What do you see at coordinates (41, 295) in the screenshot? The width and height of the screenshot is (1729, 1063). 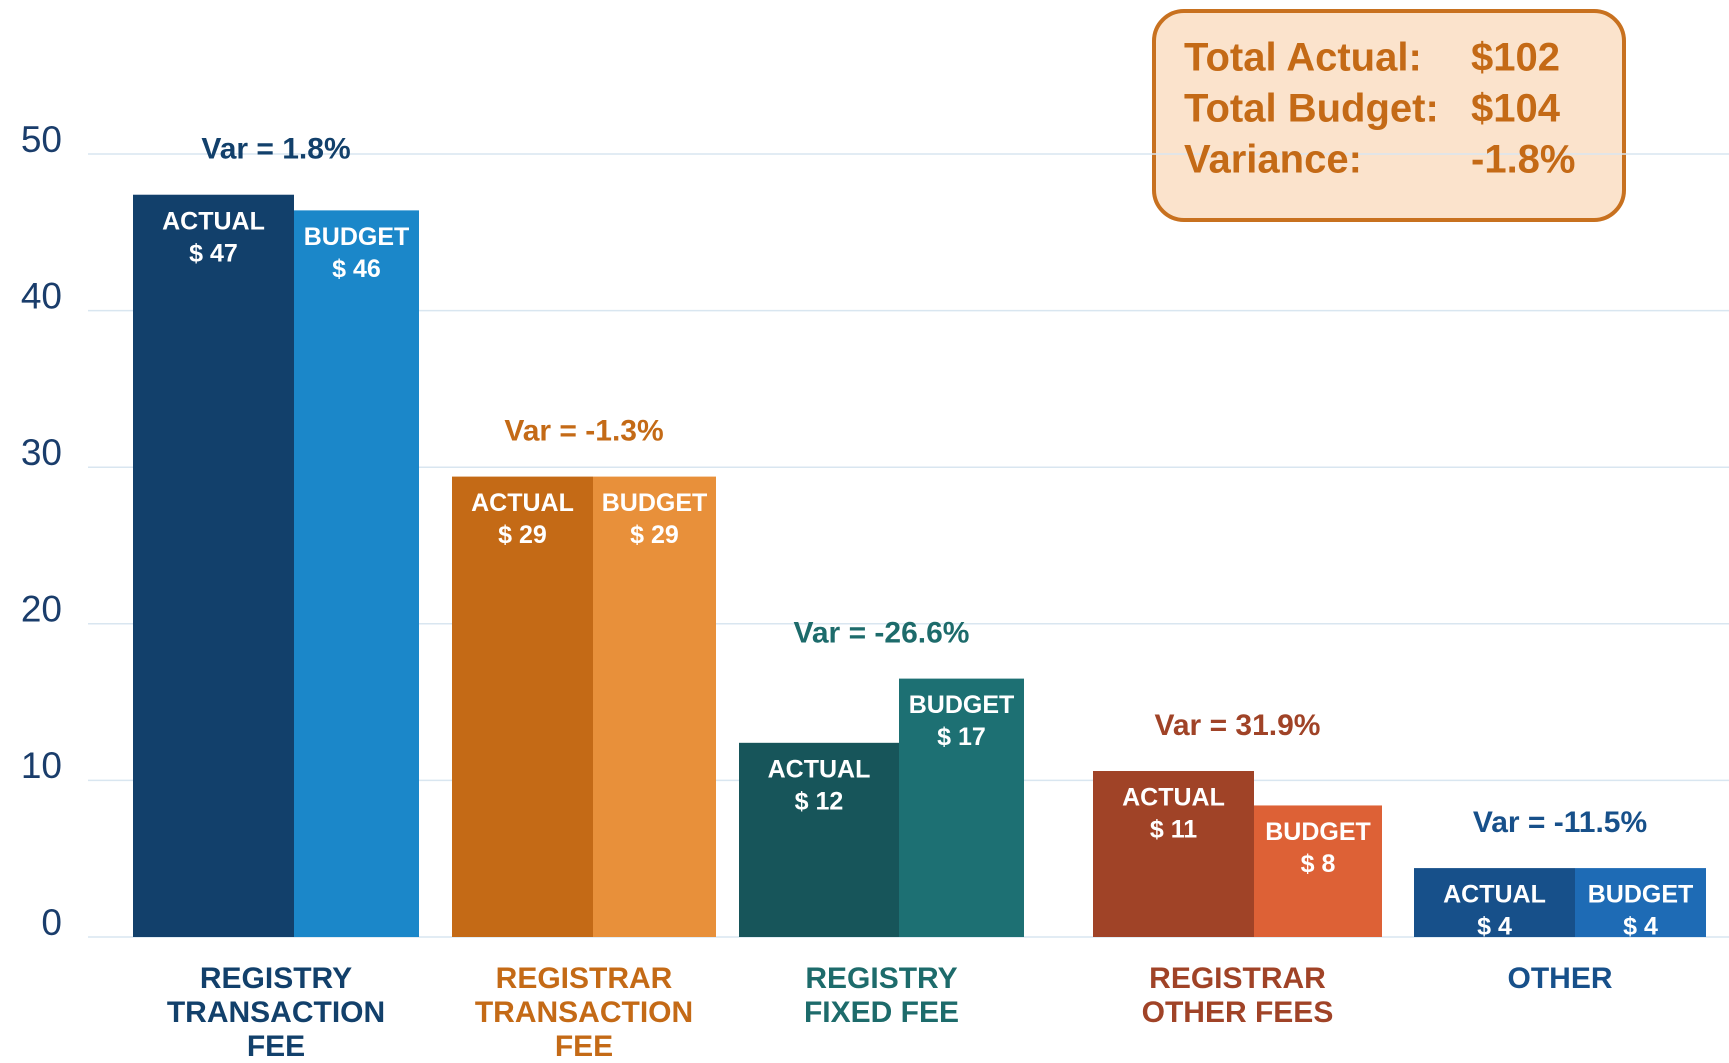 I see `y-tick-label: 40` at bounding box center [41, 295].